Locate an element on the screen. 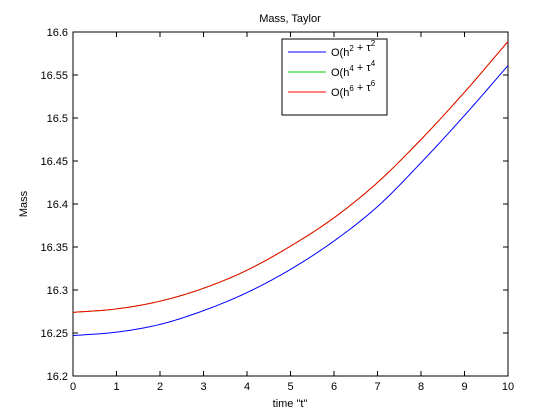  x-tick-label: 8 is located at coordinates (421, 387).